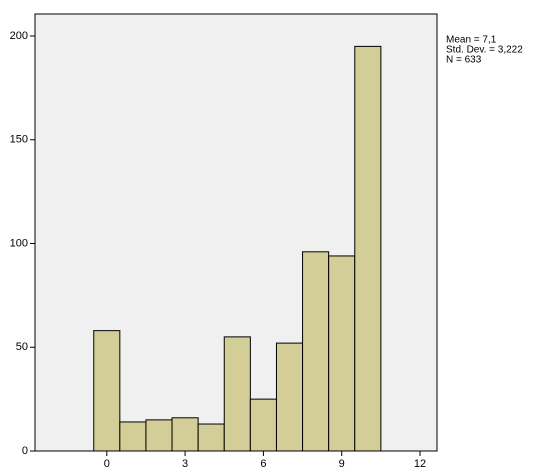  Describe the element at coordinates (342, 464) in the screenshot. I see `x-tick-label: 9` at that location.